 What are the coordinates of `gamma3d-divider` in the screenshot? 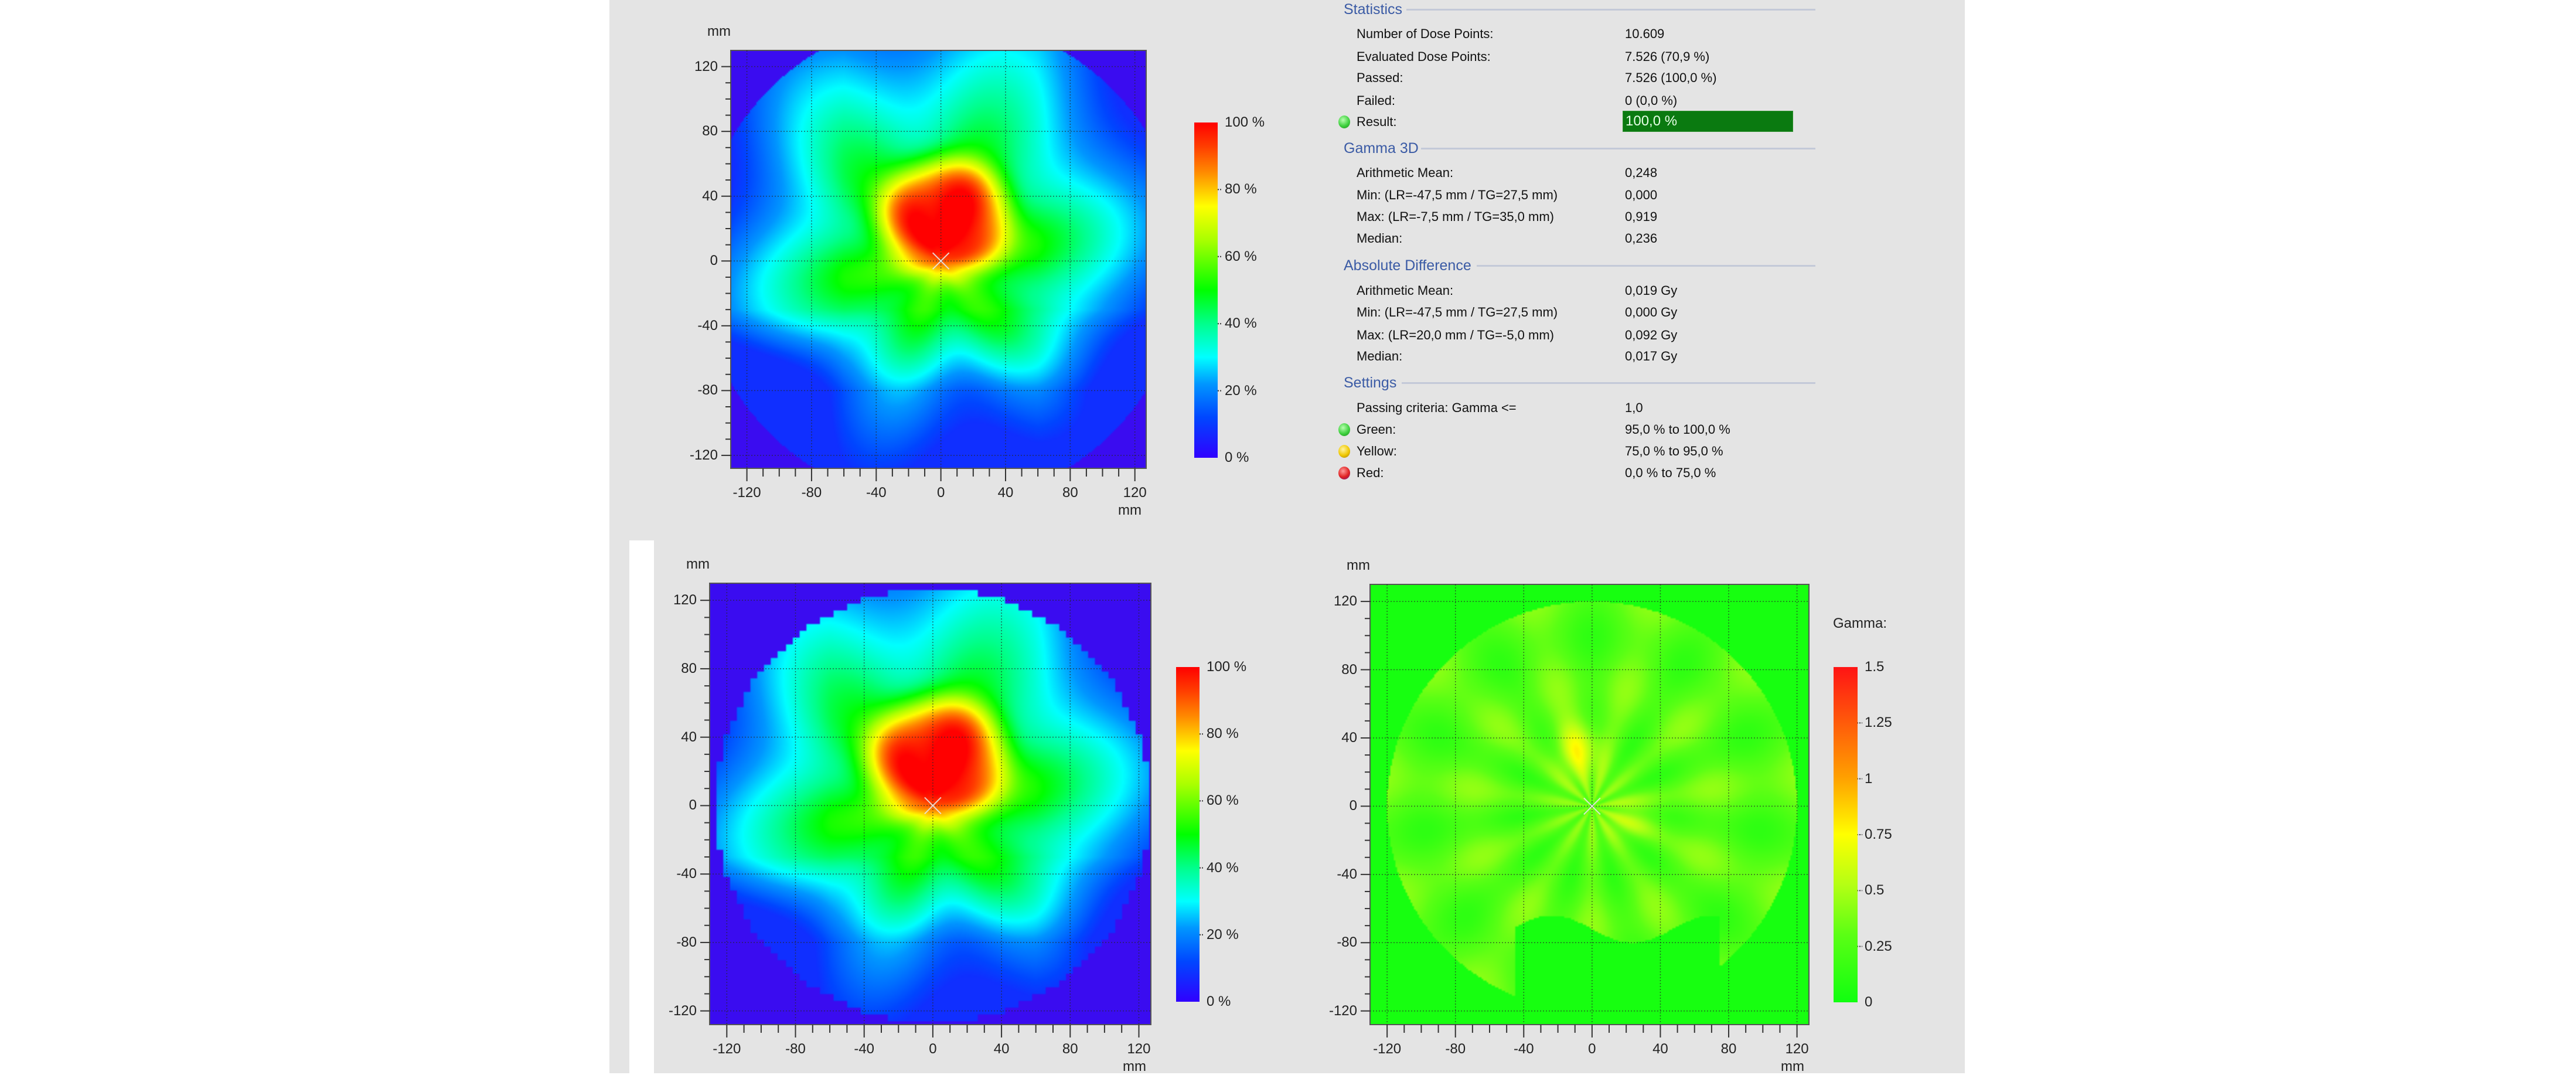 It's located at (1618, 148).